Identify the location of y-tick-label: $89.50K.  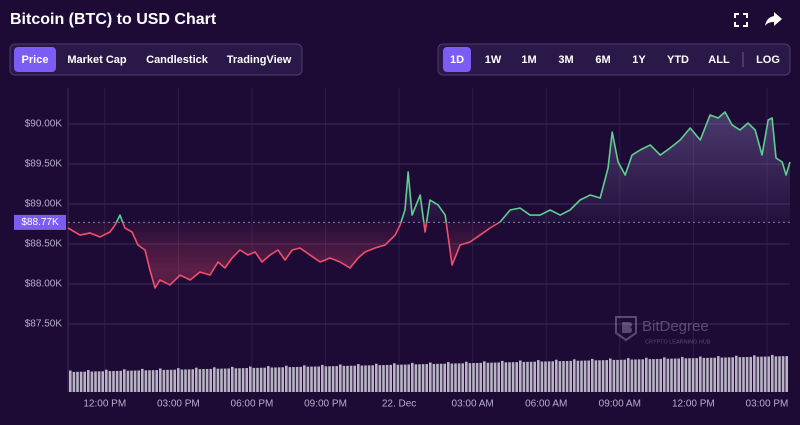
(44, 164).